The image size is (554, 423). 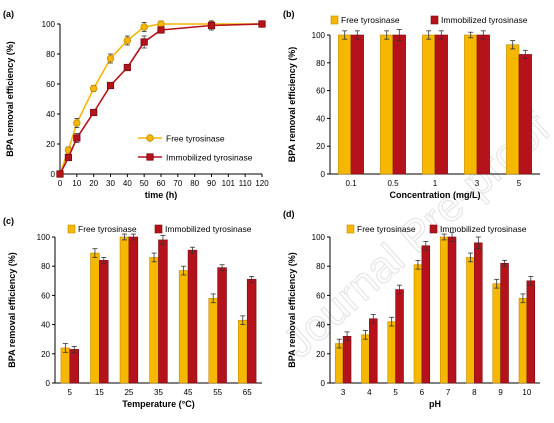 I want to click on panel-label: (c), so click(x=8, y=221).